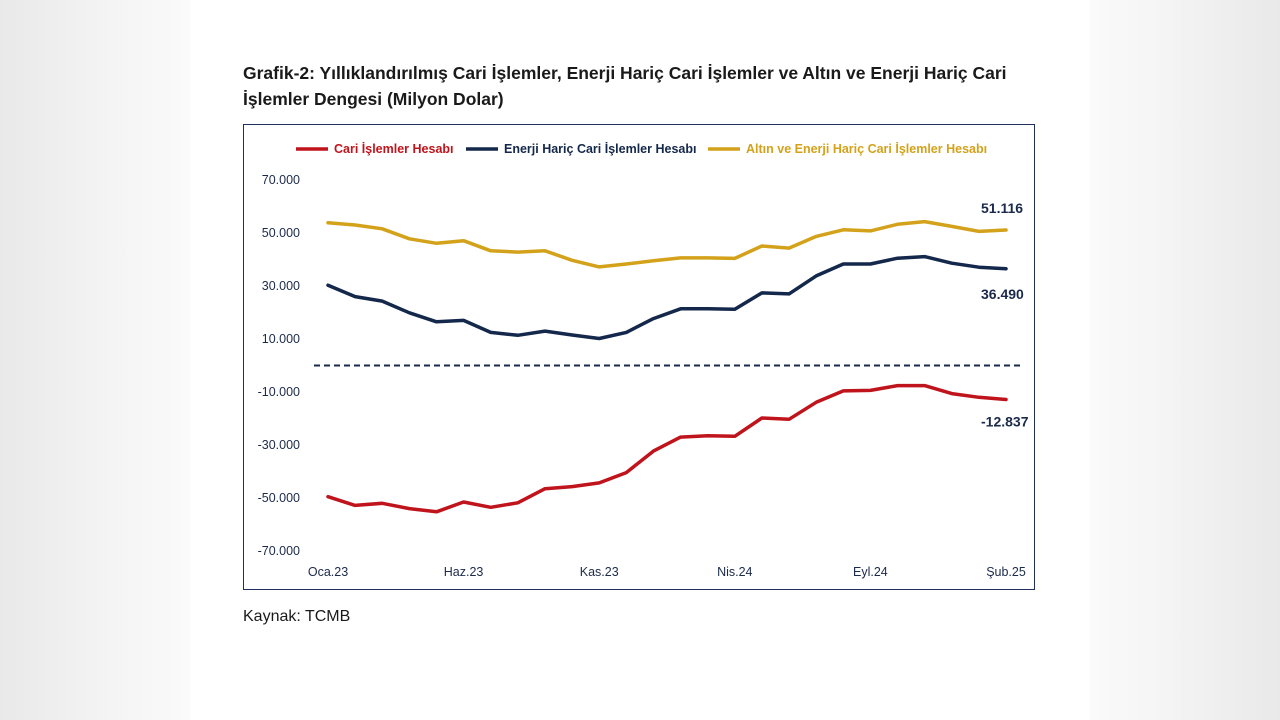 This screenshot has width=1280, height=720. I want to click on end-value-label: 36.490, so click(1002, 294).